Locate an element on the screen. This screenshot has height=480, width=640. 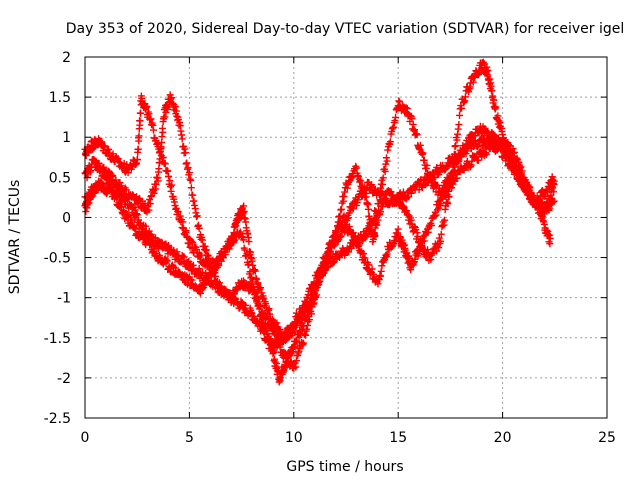
x-tick-label-2: 10 is located at coordinates (294, 438).